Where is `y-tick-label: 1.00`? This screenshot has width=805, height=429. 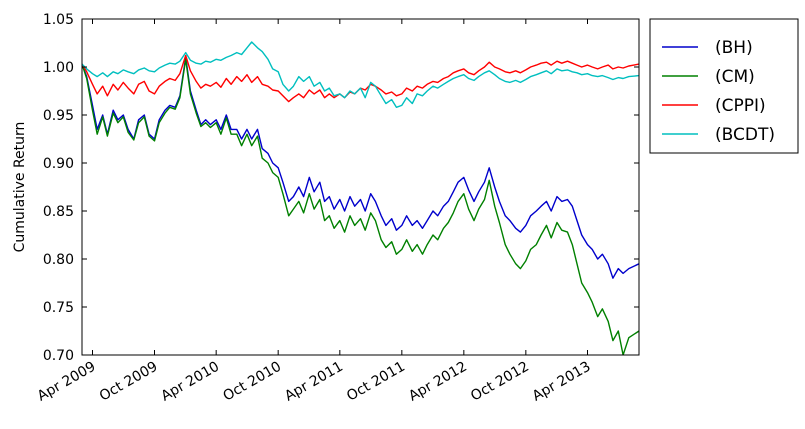 y-tick-label: 1.00 is located at coordinates (58, 68).